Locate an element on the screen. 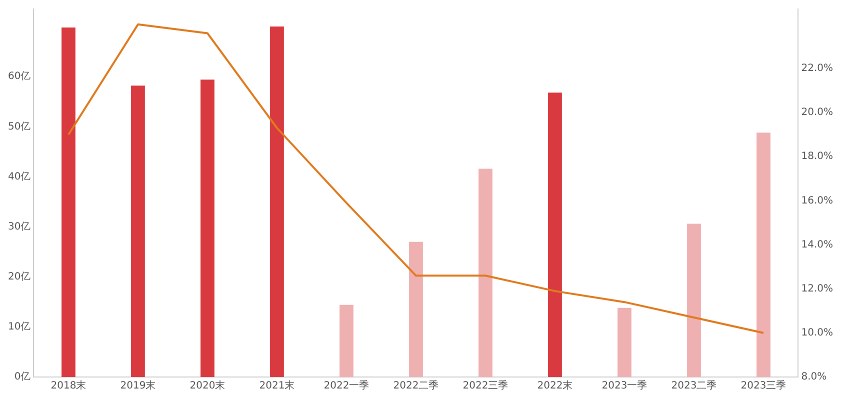 This screenshot has height=400, width=846. y2-tick-label: 18.0% is located at coordinates (817, 156).